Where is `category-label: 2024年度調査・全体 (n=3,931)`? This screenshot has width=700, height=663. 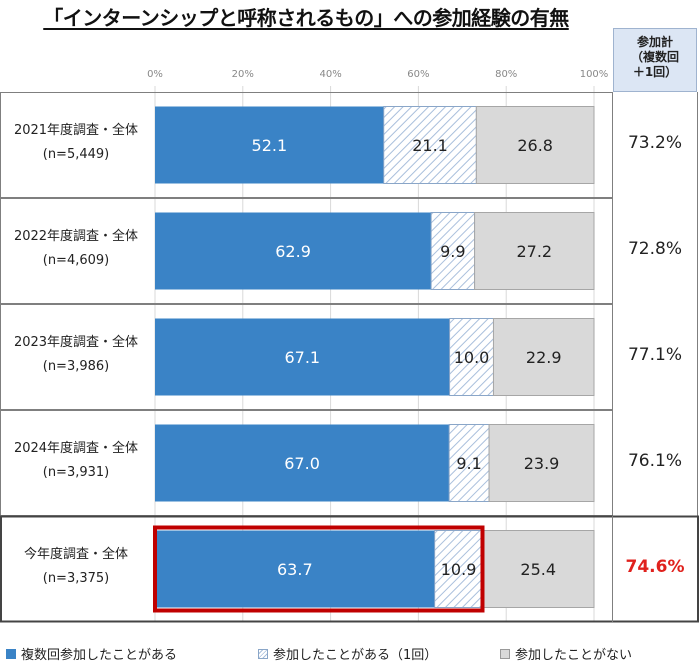 category-label: 2024年度調査・全体 (n=3,931) is located at coordinates (76, 461).